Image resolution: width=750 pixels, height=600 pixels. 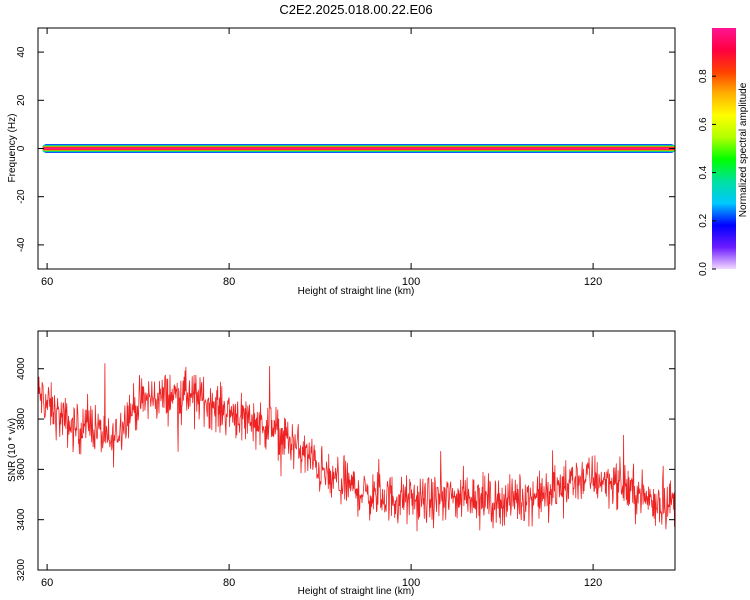 I want to click on snr-y-axis-label: SNR (10 * v/v), so click(x=12, y=450).